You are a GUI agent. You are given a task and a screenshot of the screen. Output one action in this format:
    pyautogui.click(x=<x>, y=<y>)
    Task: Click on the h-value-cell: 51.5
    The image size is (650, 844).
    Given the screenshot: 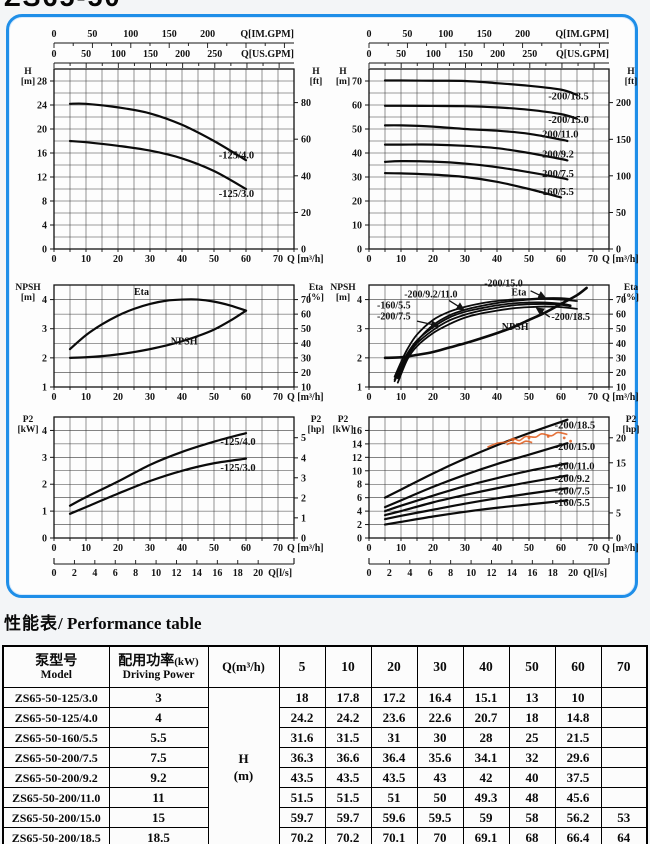 What is the action you would take?
    pyautogui.click(x=302, y=797)
    